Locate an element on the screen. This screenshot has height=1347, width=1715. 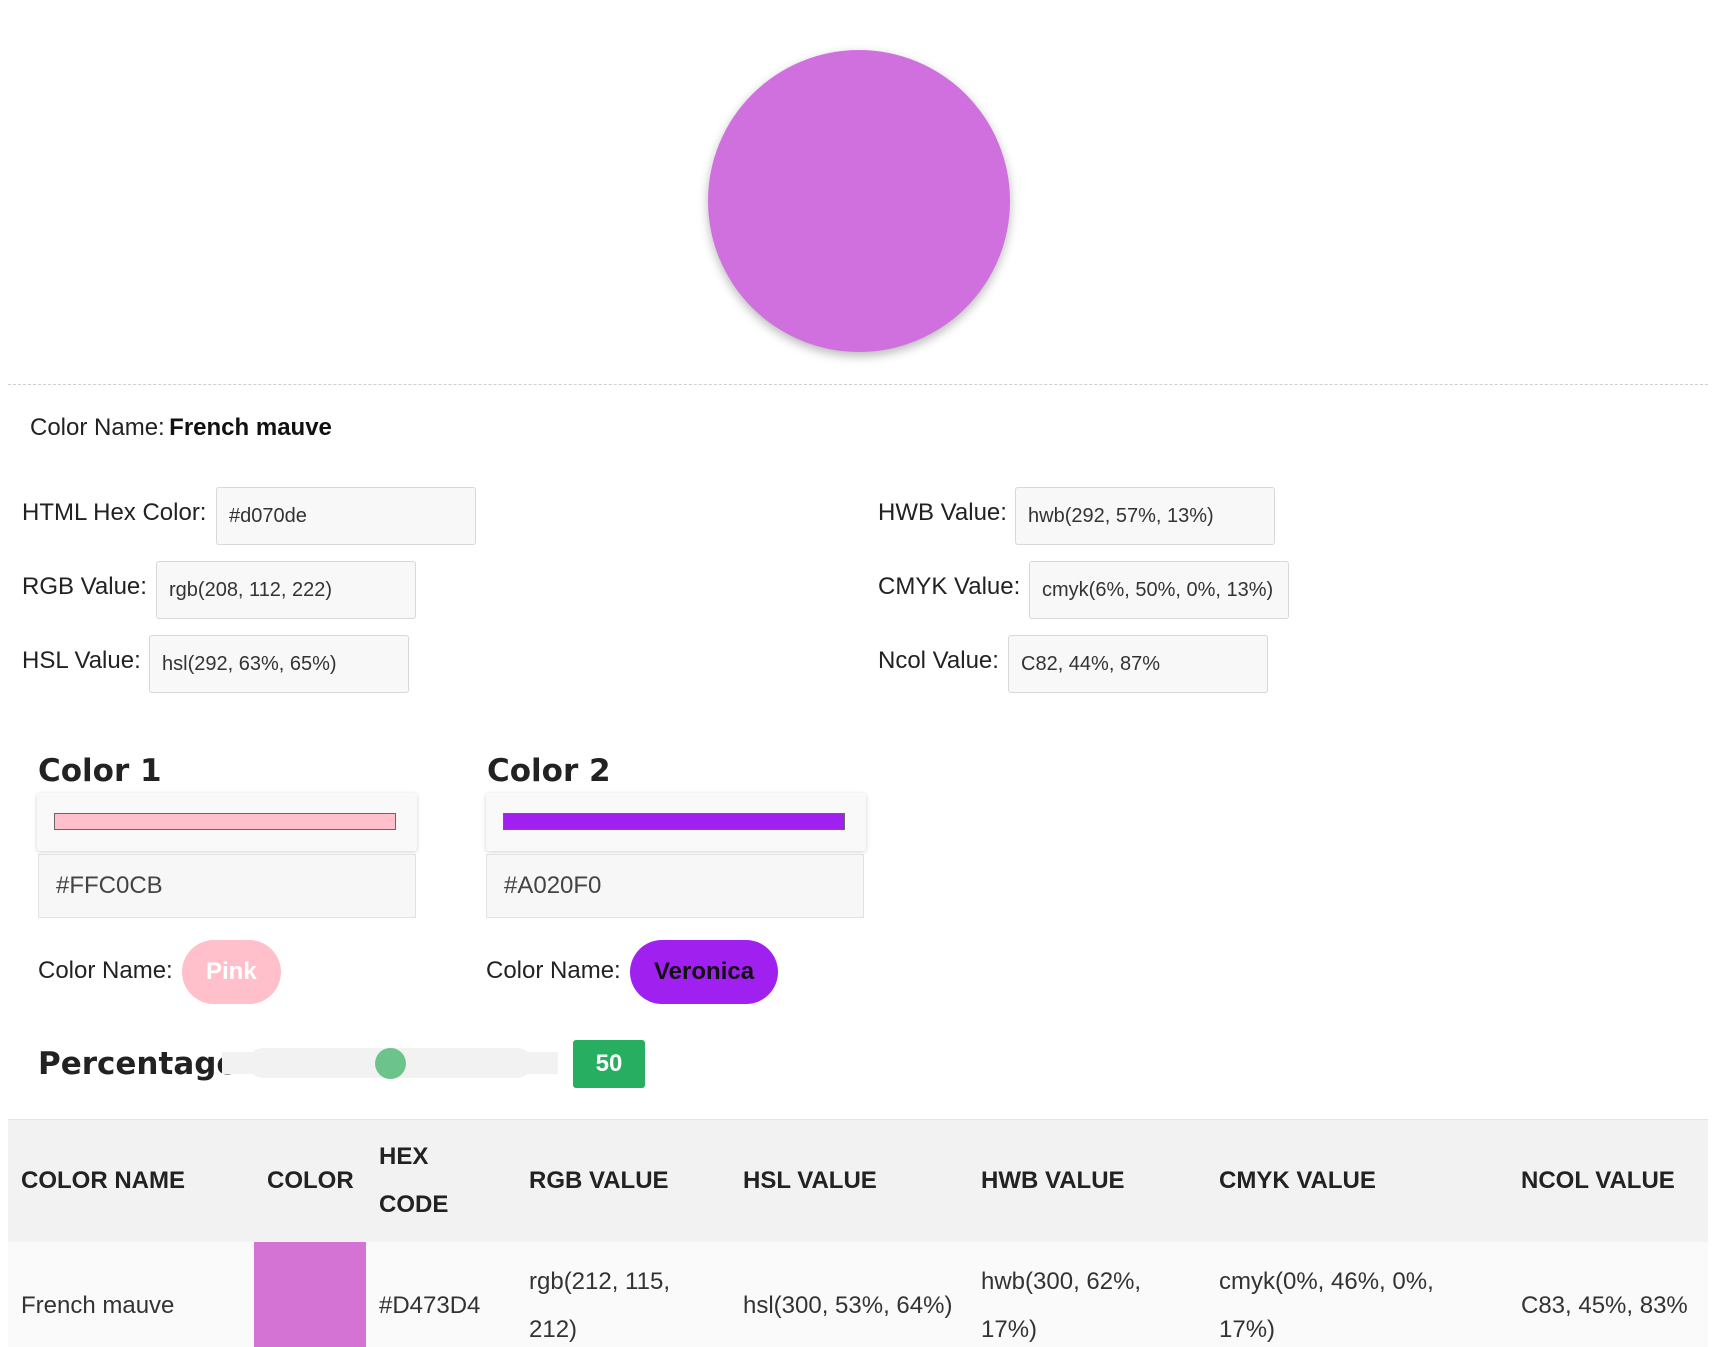
cell-color is located at coordinates (310, 1294).